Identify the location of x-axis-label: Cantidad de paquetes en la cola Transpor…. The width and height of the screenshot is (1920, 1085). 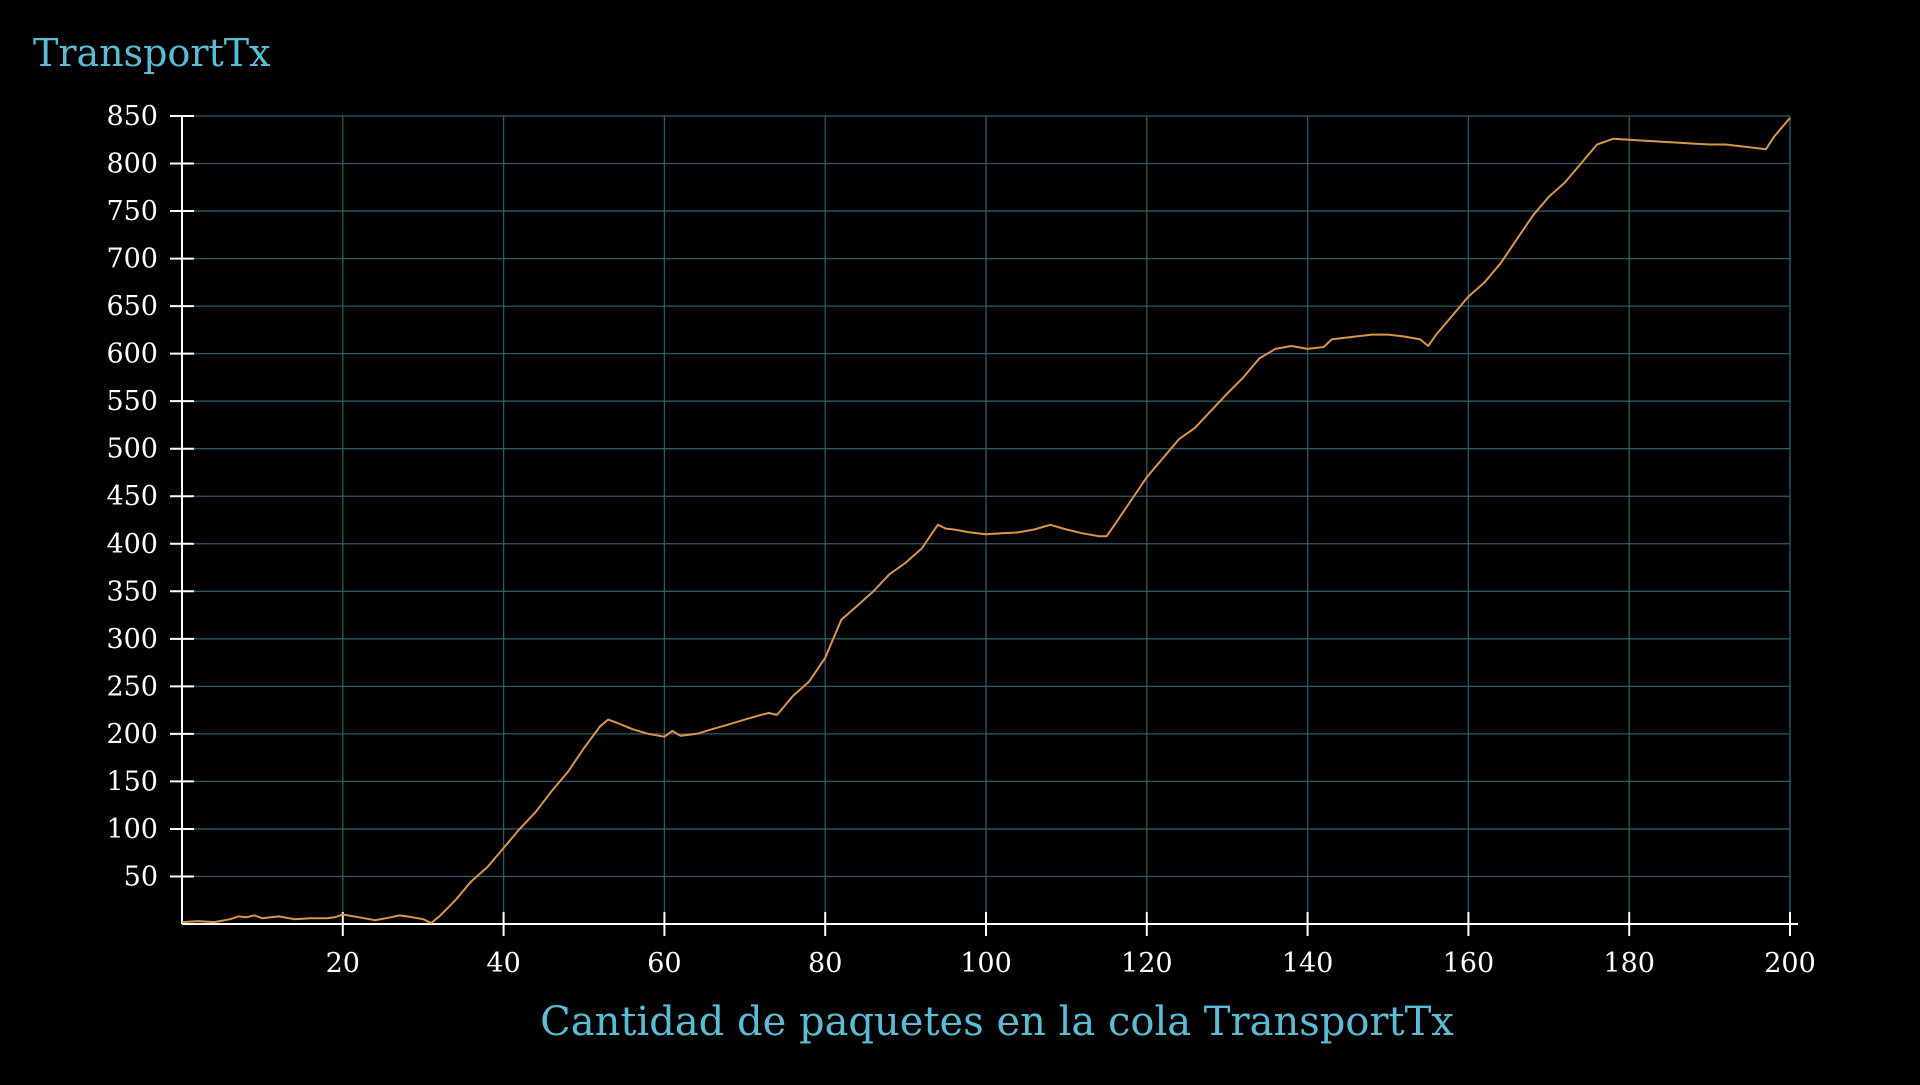
(997, 1022).